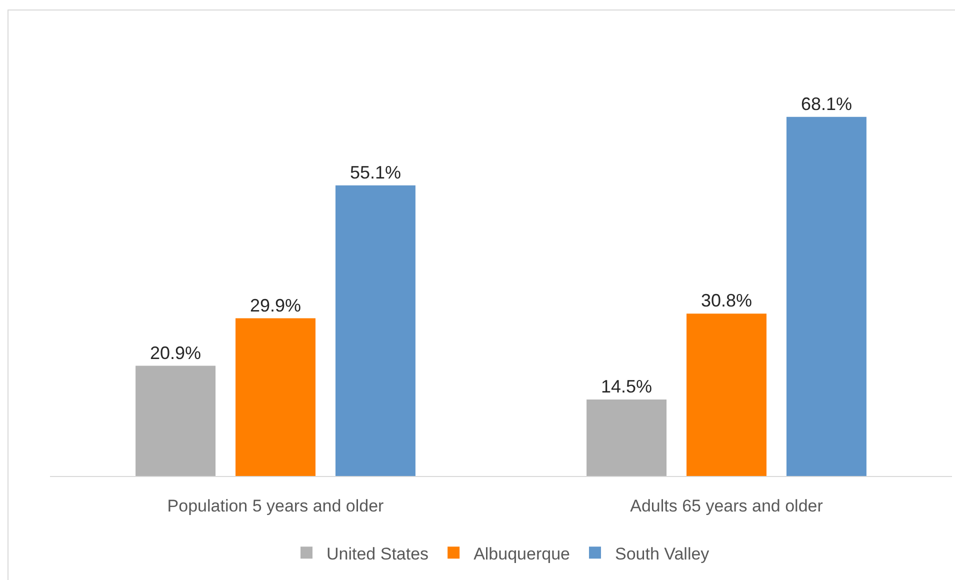  Describe the element at coordinates (727, 506) in the screenshot. I see `x-tick-label: Adults 65 years and older` at that location.